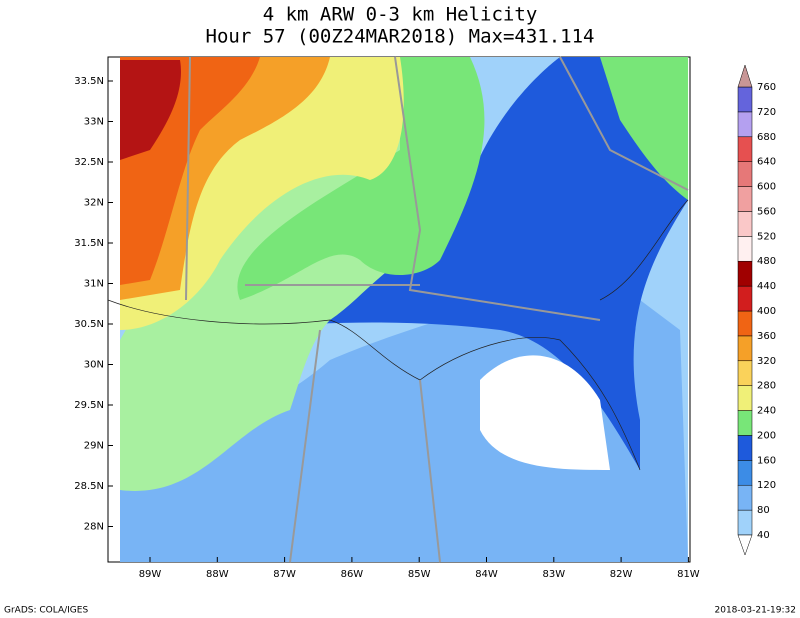  What do you see at coordinates (284, 574) in the screenshot?
I see `lon-label: 87W` at bounding box center [284, 574].